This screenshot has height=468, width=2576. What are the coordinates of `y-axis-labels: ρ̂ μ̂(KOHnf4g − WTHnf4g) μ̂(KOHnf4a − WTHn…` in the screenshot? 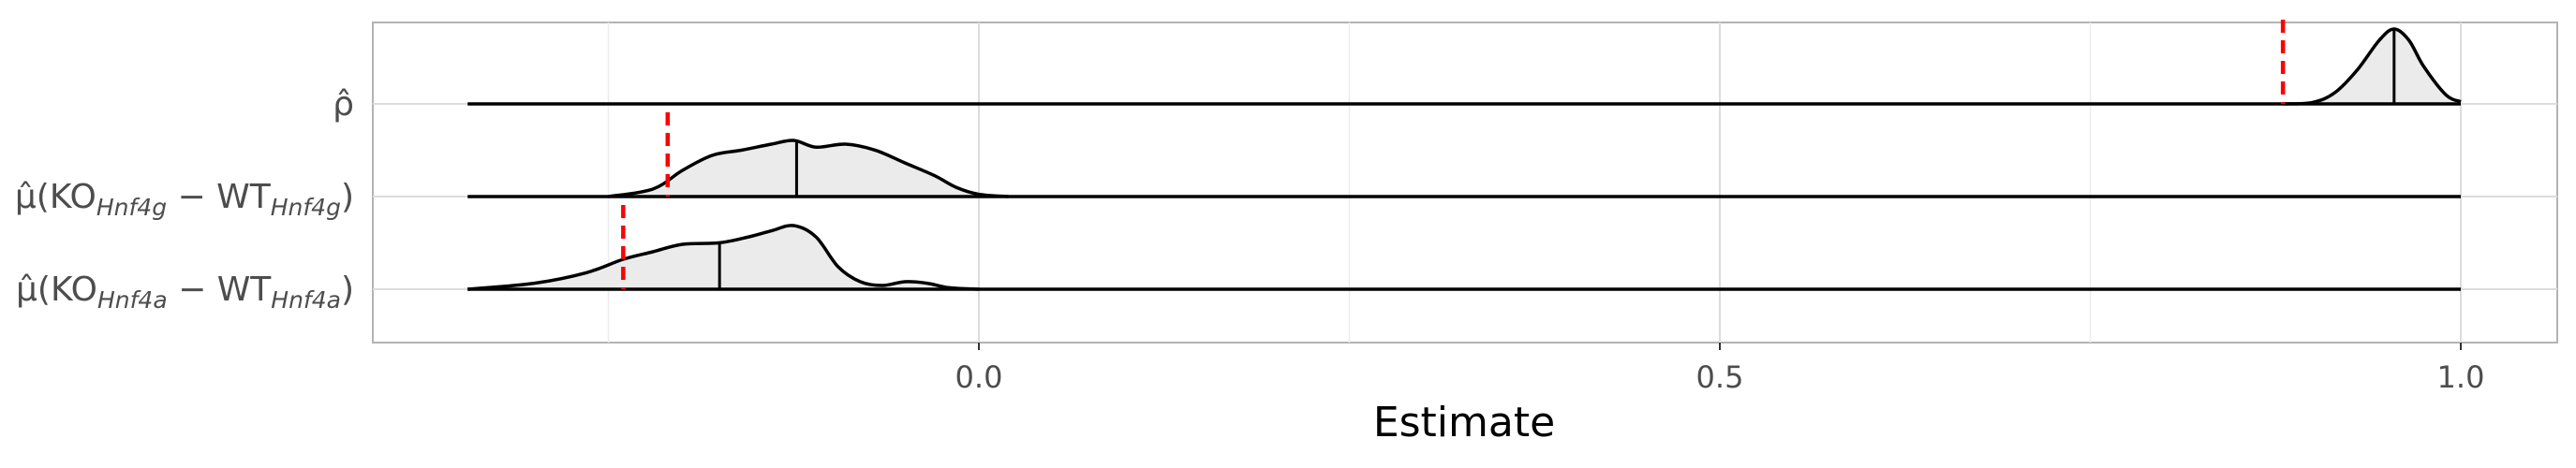 It's located at (184, 199).